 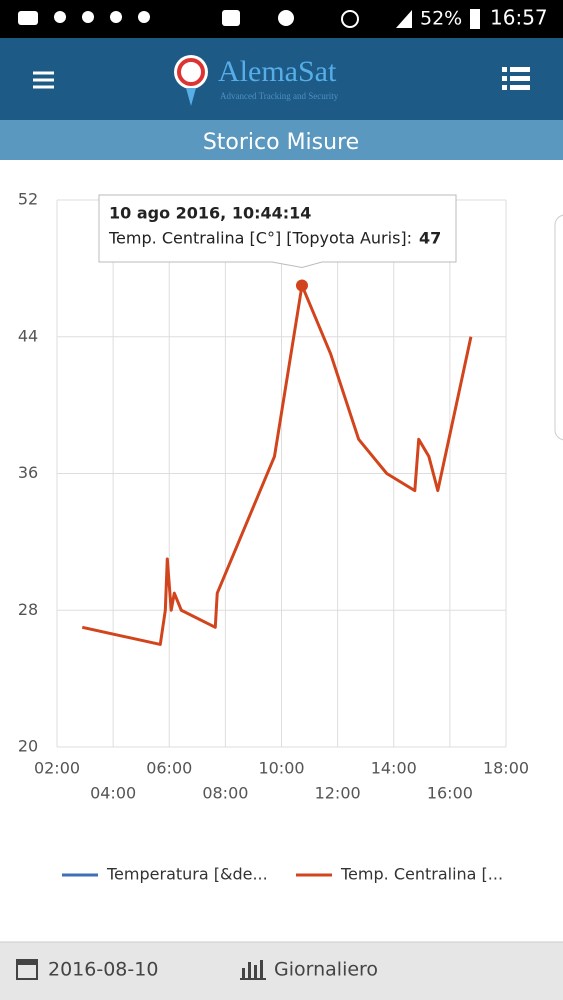 What do you see at coordinates (103, 970) in the screenshot?
I see `footer-date: 2016-08-10` at bounding box center [103, 970].